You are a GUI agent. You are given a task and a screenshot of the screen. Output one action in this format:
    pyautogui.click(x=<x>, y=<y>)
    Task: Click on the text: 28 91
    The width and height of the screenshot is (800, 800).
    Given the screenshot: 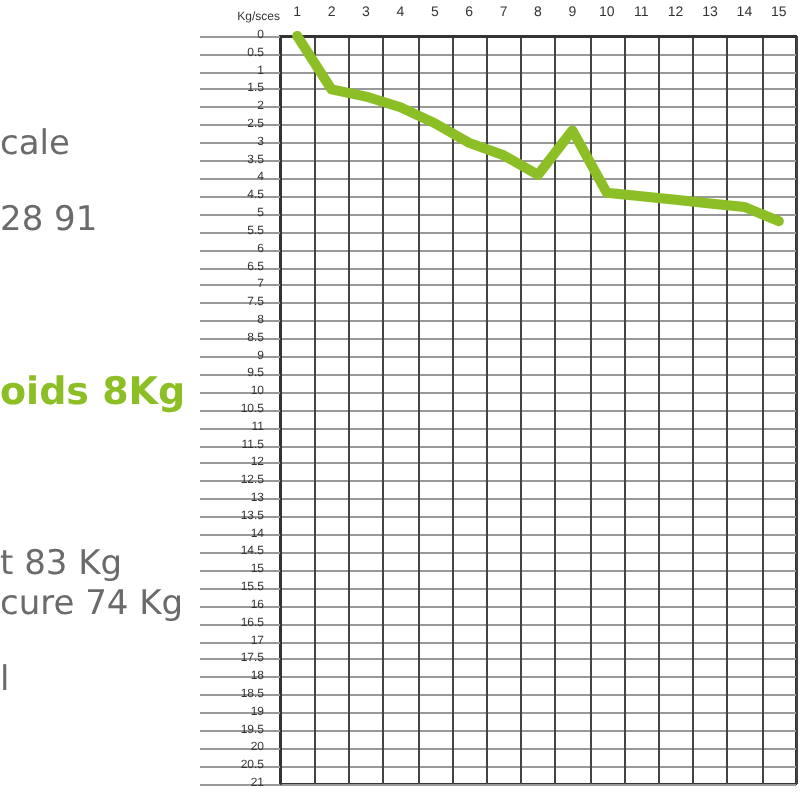 What is the action you would take?
    pyautogui.click(x=49, y=220)
    